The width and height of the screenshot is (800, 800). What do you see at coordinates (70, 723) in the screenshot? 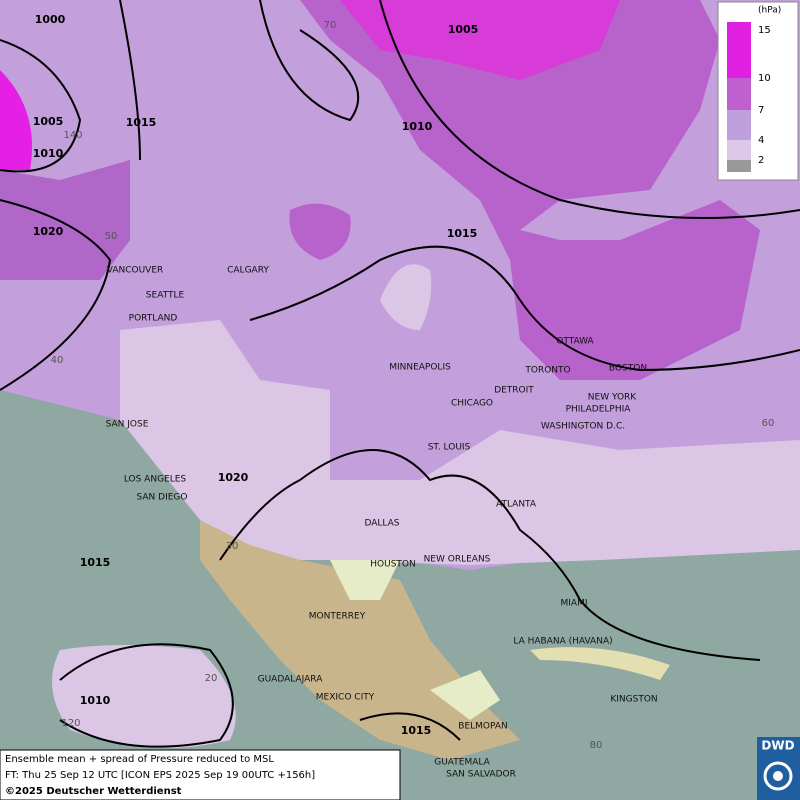
I see `graticule-label: 120` at bounding box center [70, 723].